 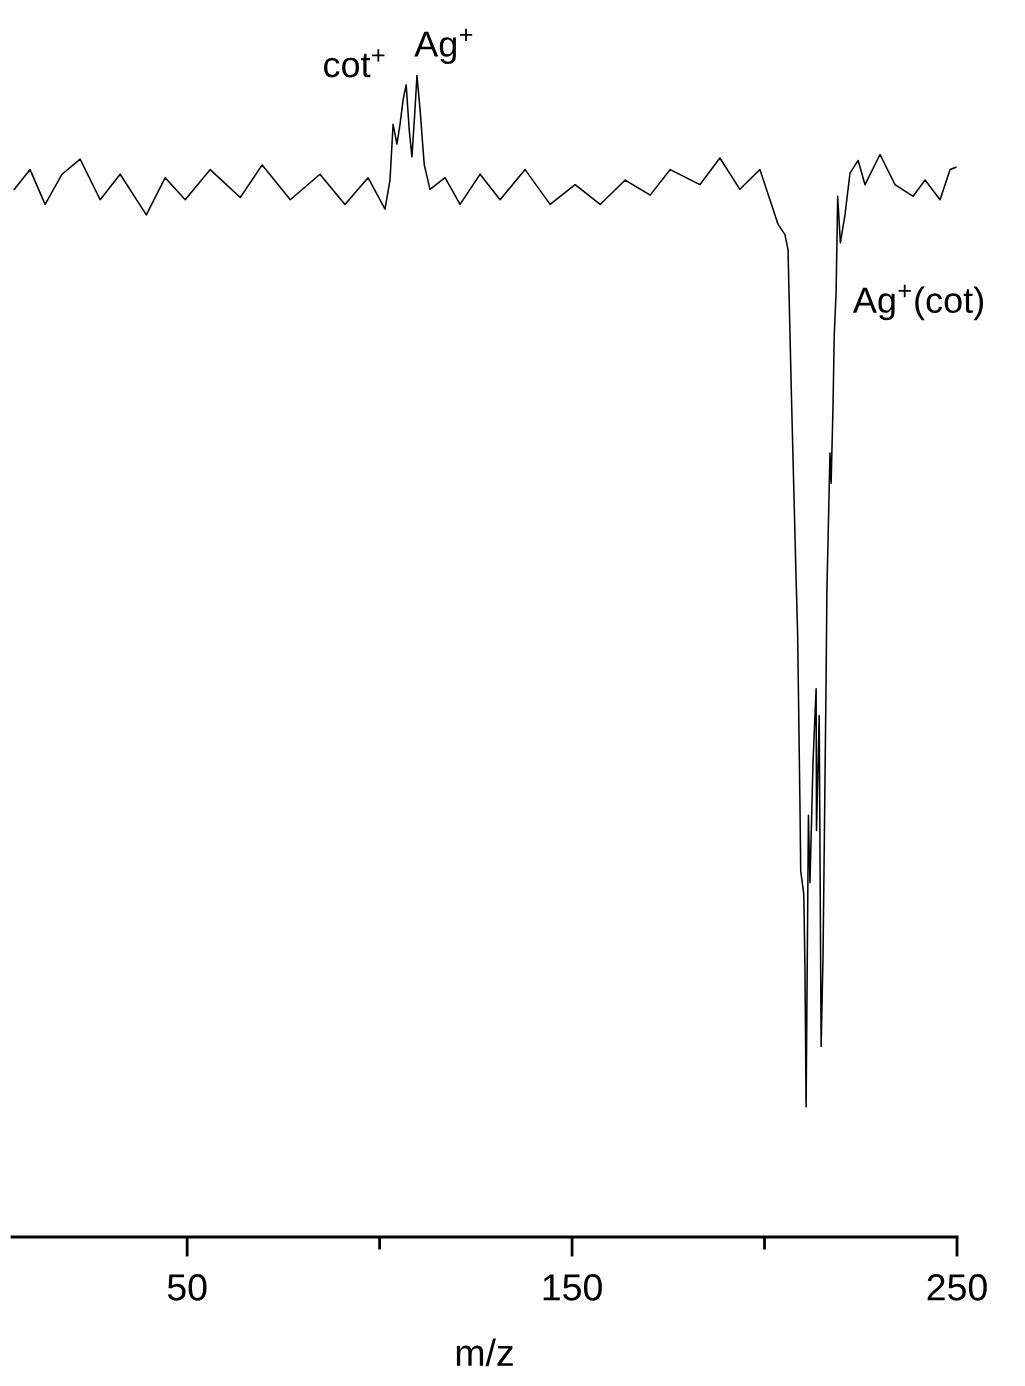 What do you see at coordinates (443, 46) in the screenshot?
I see `annotation: Ag$^{+}$` at bounding box center [443, 46].